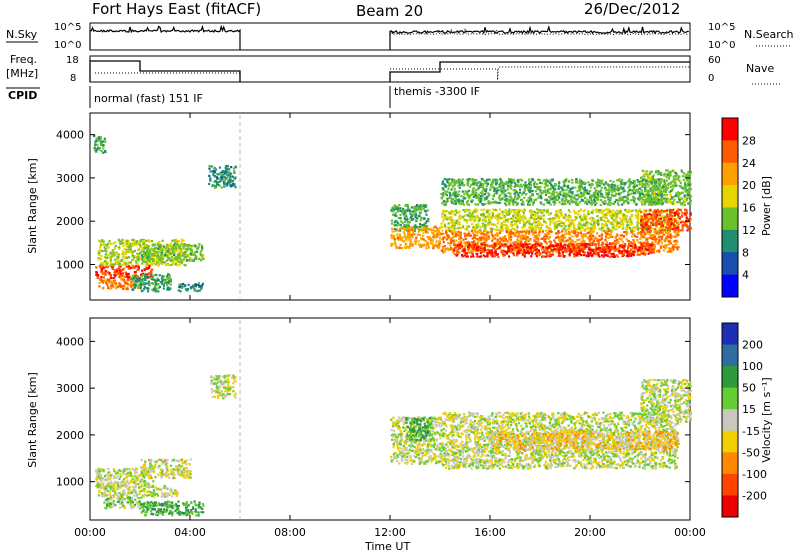 Image resolution: width=800 pixels, height=559 pixels. What do you see at coordinates (721, 45) in the screenshot?
I see `noise-right-tick-bottom: 10^0` at bounding box center [721, 45].